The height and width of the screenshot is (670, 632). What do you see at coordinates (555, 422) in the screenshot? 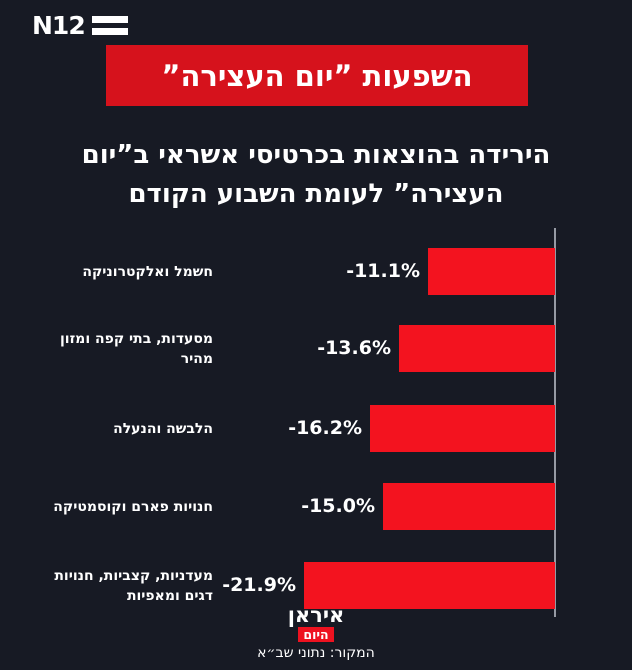
I see `baseline-axis-line` at bounding box center [555, 422].